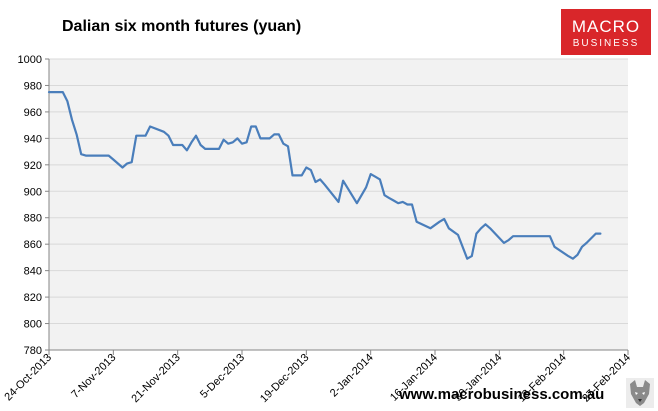  I want to click on y-tick-label: 780, so click(33, 351).